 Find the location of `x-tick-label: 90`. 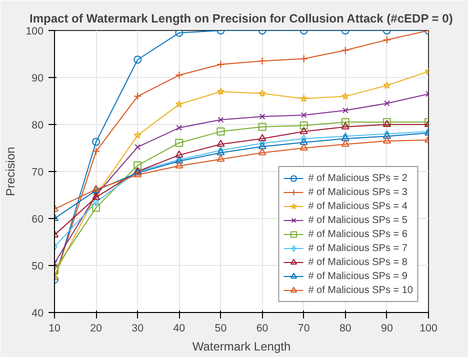

x-tick-label: 90 is located at coordinates (387, 328).